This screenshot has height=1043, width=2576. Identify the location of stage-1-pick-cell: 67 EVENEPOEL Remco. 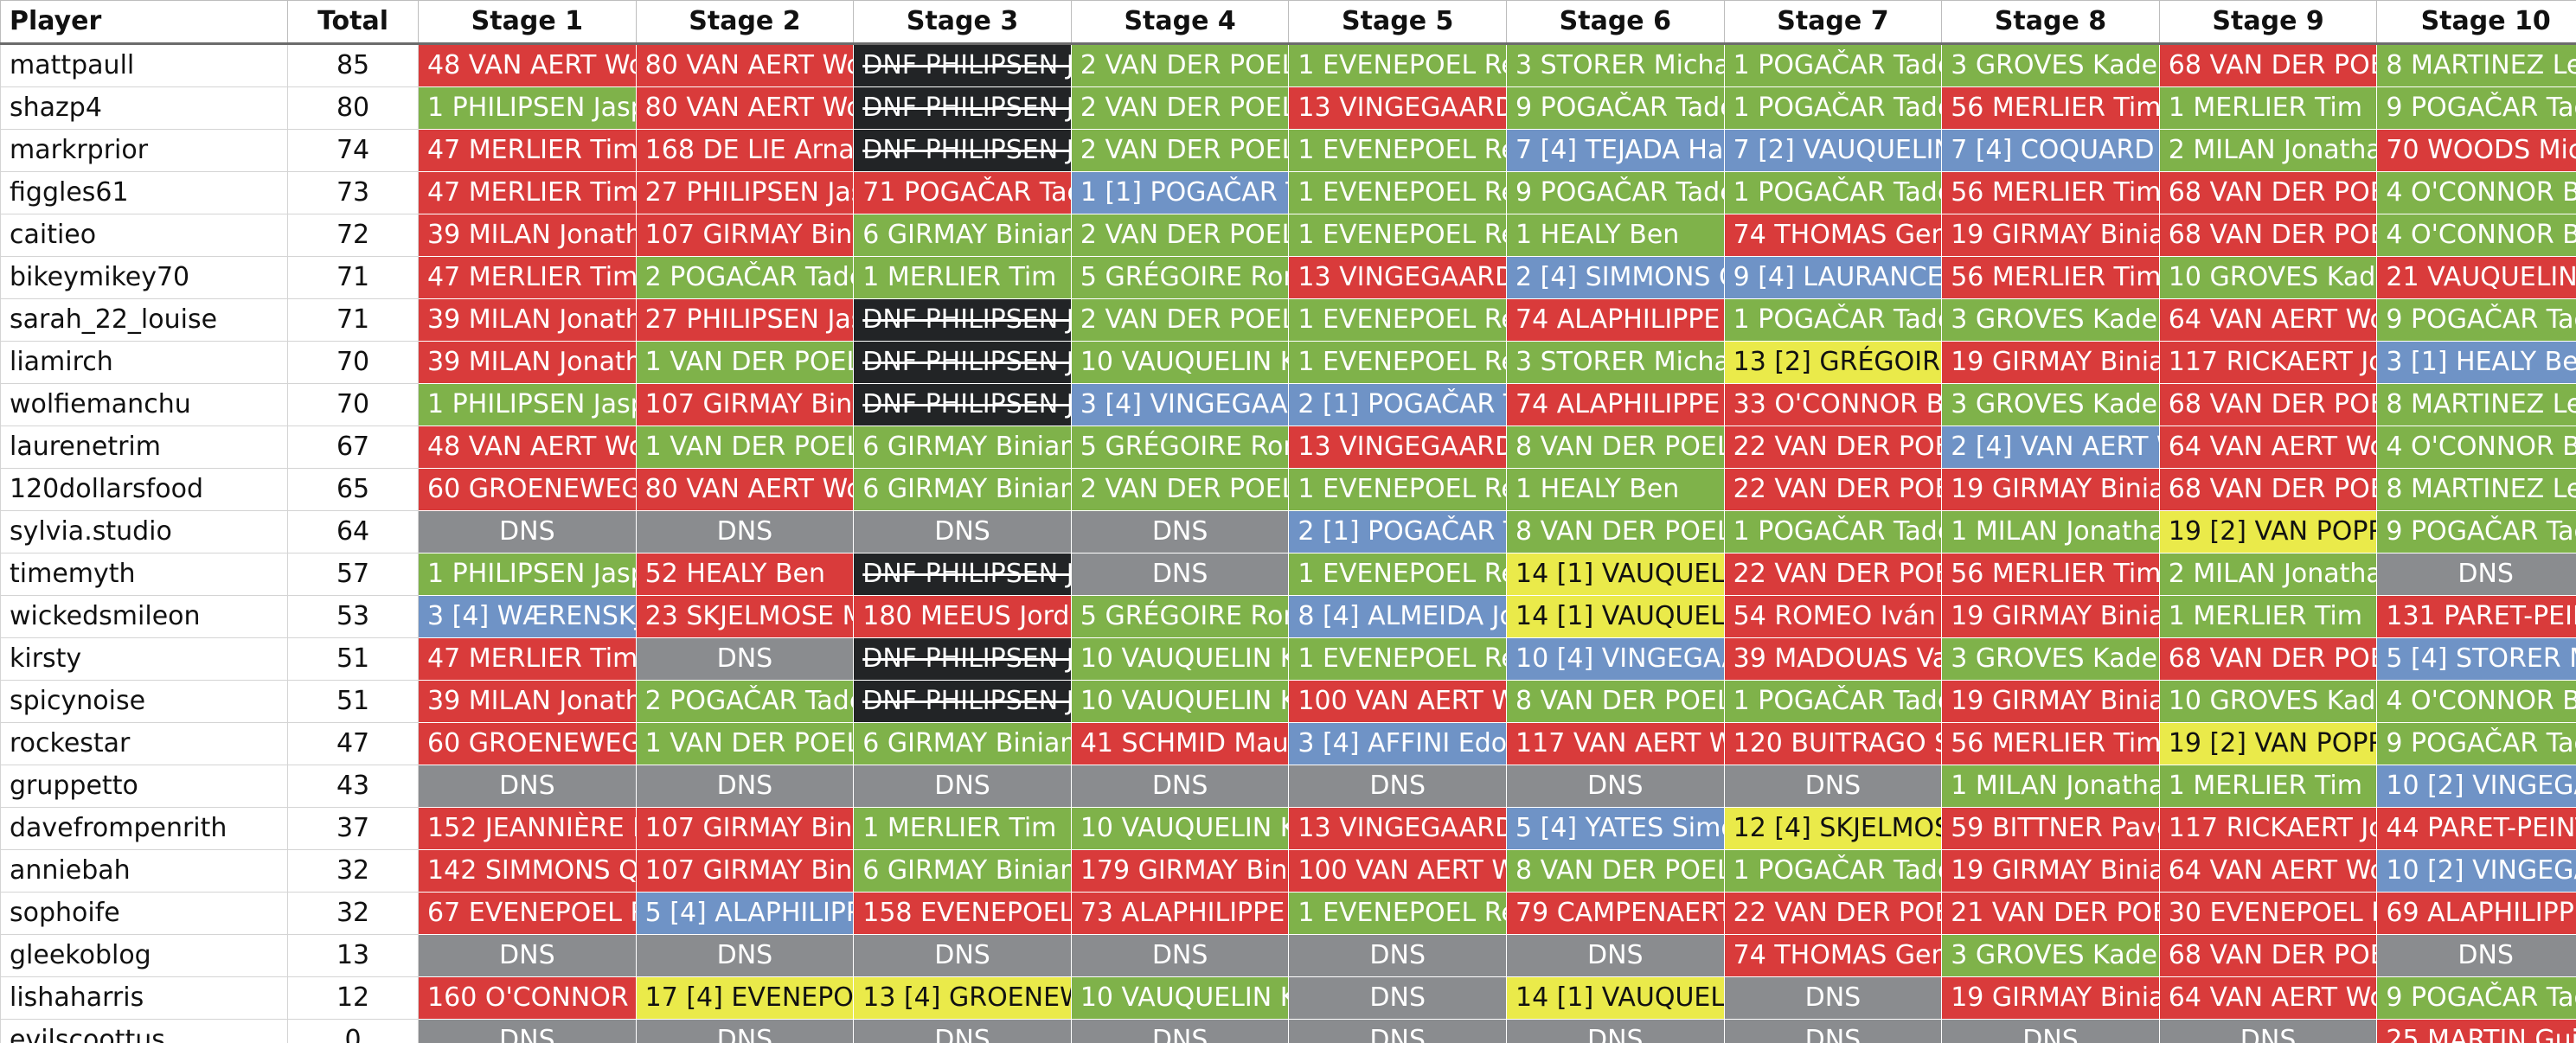
(527, 913).